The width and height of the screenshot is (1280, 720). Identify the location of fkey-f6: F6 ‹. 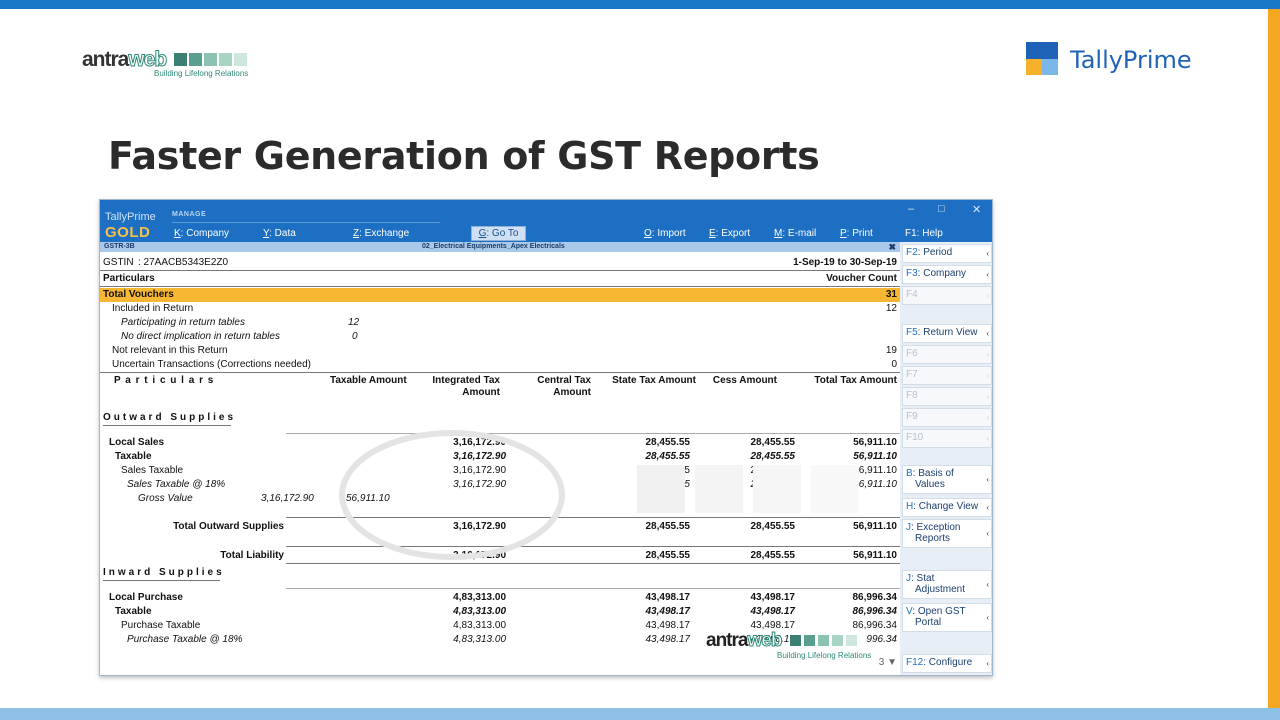
(947, 354).